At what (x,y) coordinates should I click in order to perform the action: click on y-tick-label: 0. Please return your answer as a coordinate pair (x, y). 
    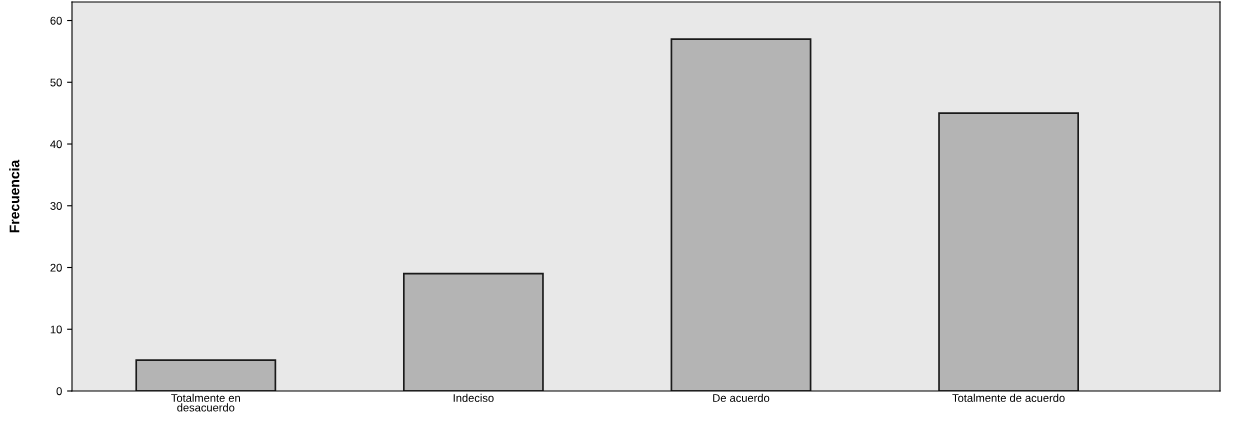
    Looking at the image, I should click on (59, 391).